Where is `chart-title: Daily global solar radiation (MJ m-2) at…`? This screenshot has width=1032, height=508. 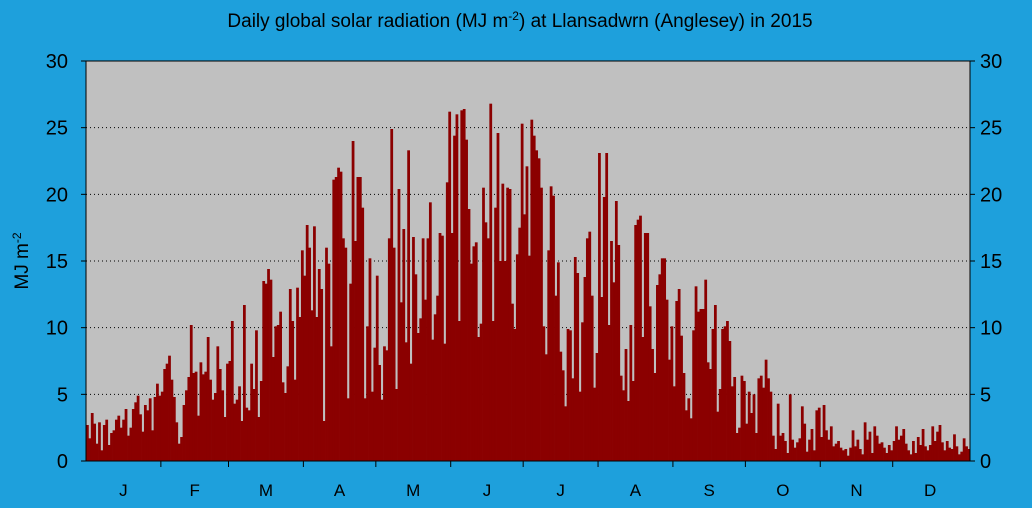
chart-title: Daily global solar radiation (MJ m-2) at… is located at coordinates (519, 20).